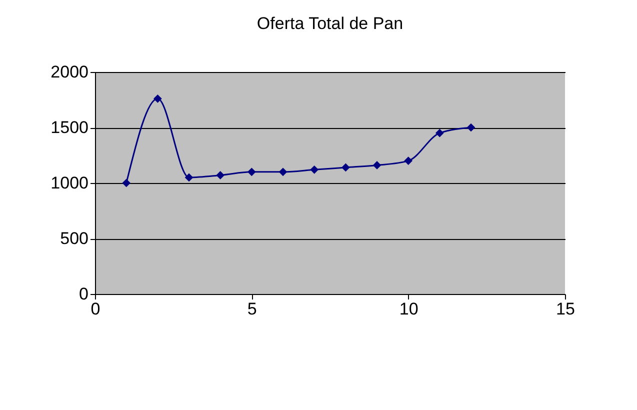 This screenshot has height=410, width=637. Describe the element at coordinates (69, 183) in the screenshot. I see `y-tick-label: 1000` at that location.